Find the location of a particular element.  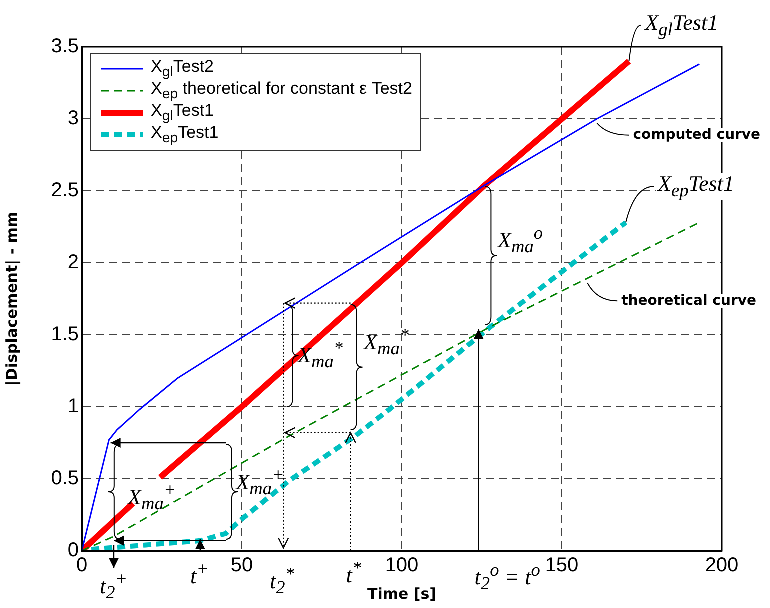

annotation: t$_{2}$$^{o}$ = t$^{o}$ is located at coordinates (507, 577).